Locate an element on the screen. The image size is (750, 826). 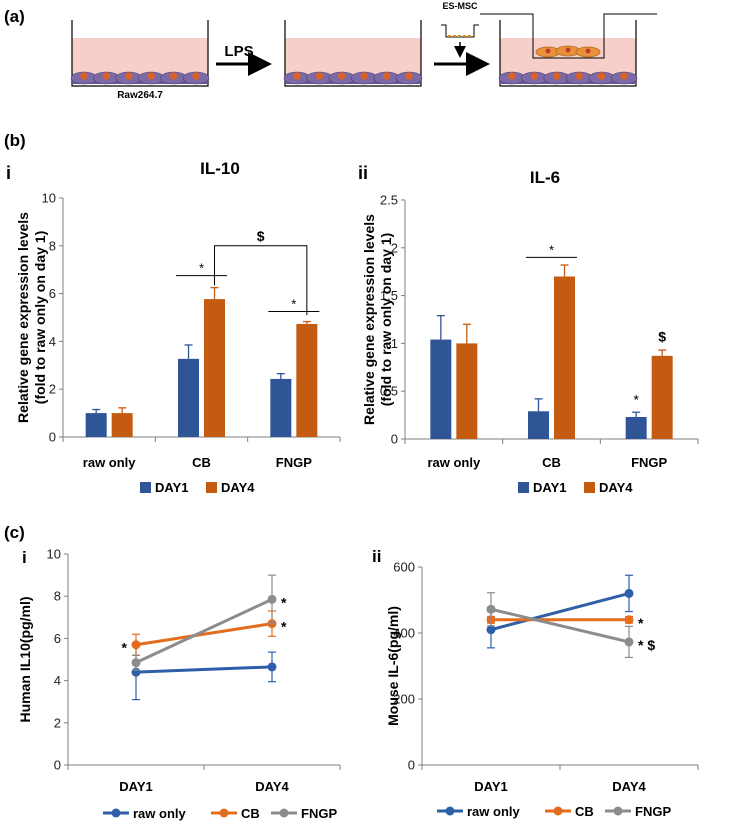
legend-label: DAY4 is located at coordinates (238, 487).